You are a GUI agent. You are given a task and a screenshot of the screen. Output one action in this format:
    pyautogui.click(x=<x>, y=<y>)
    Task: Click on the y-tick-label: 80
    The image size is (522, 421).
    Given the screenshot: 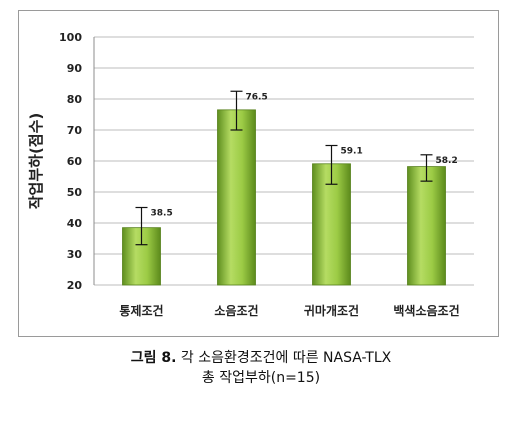 What is the action you would take?
    pyautogui.click(x=75, y=99)
    